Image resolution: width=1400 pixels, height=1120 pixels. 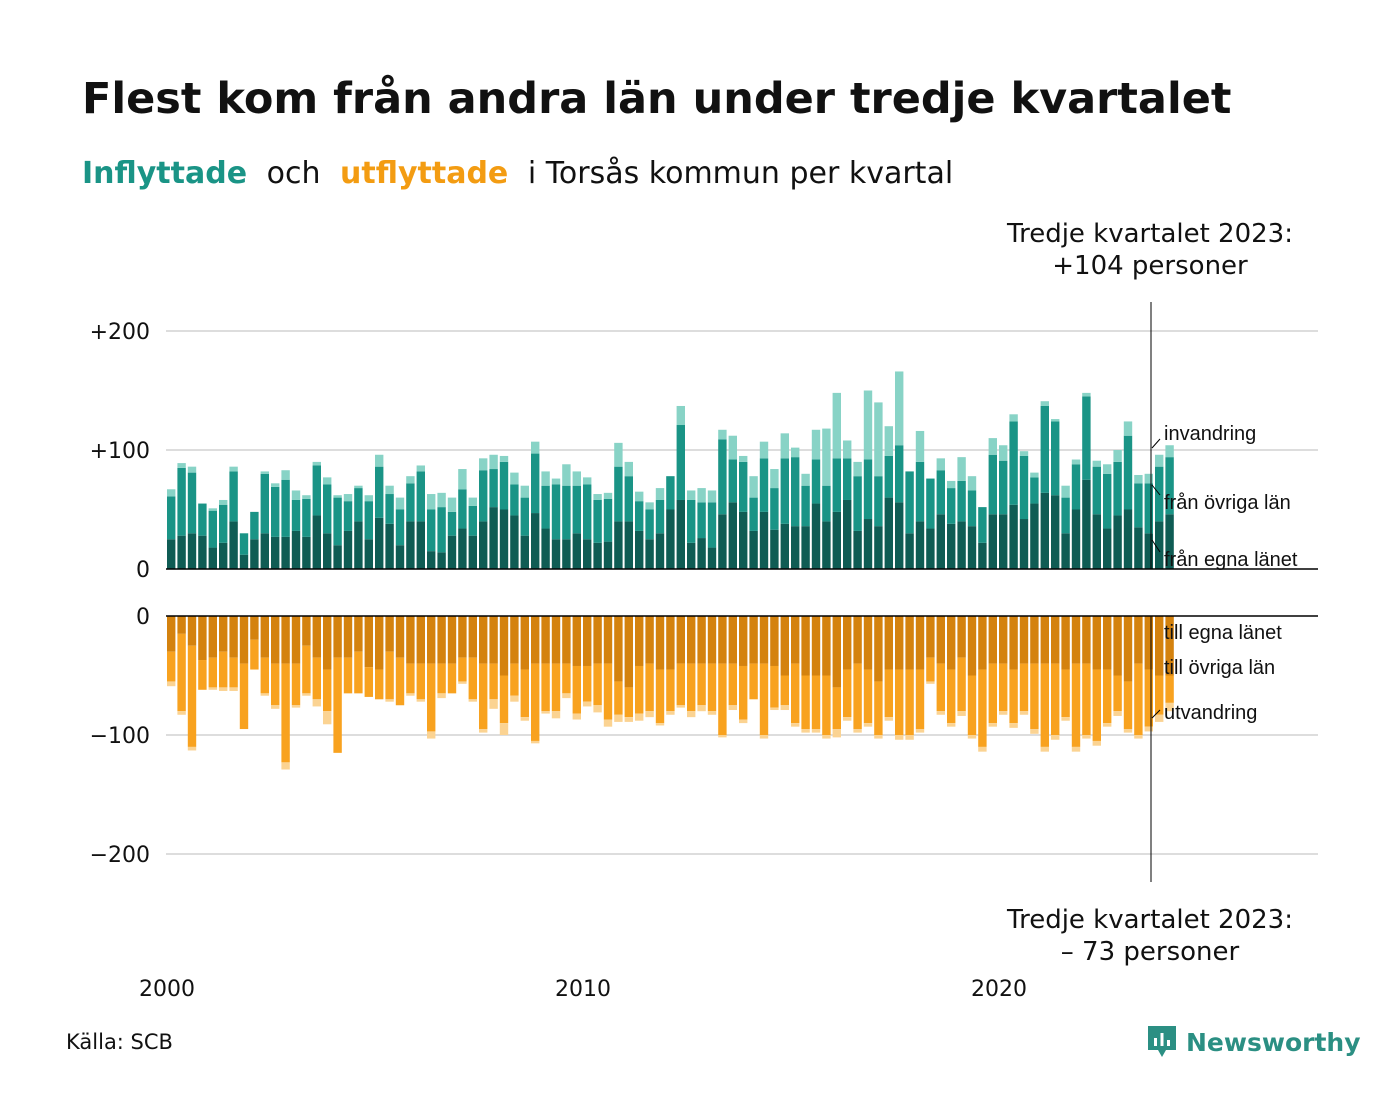 What do you see at coordinates (1150, 234) in the screenshot?
I see `annotation-top-line1: Tredje kvartalet 2023:` at bounding box center [1150, 234].